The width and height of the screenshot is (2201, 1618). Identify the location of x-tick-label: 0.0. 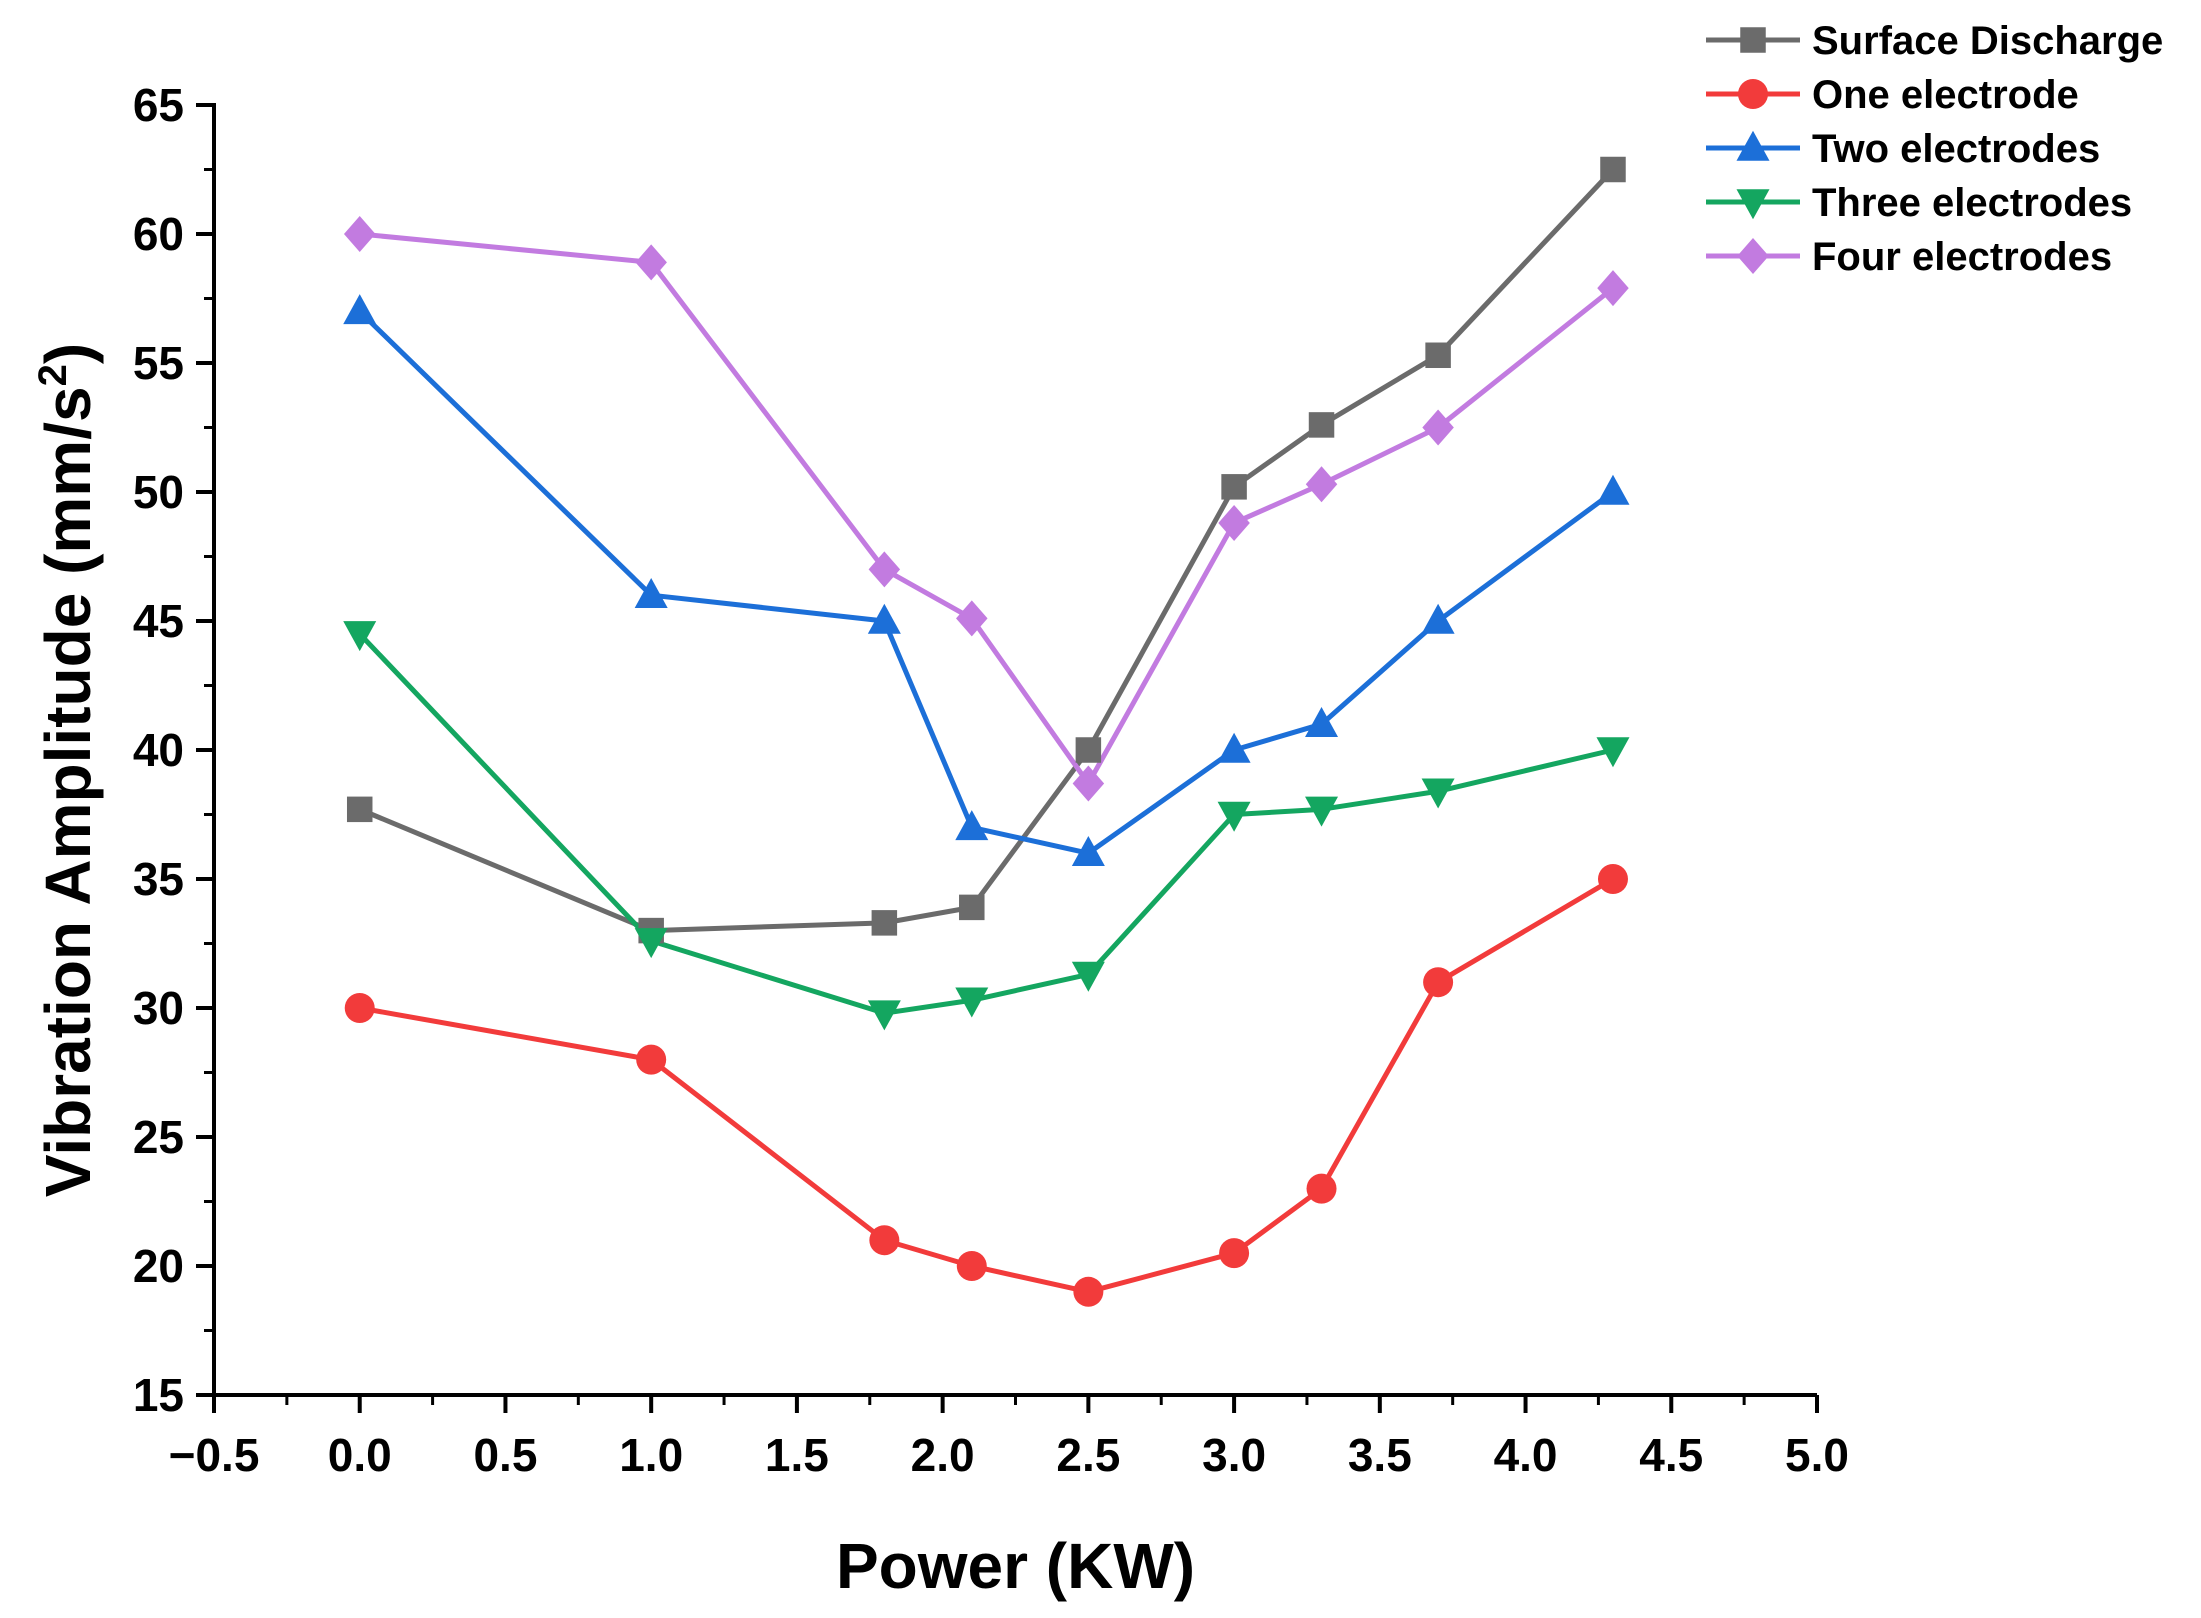
(360, 1455).